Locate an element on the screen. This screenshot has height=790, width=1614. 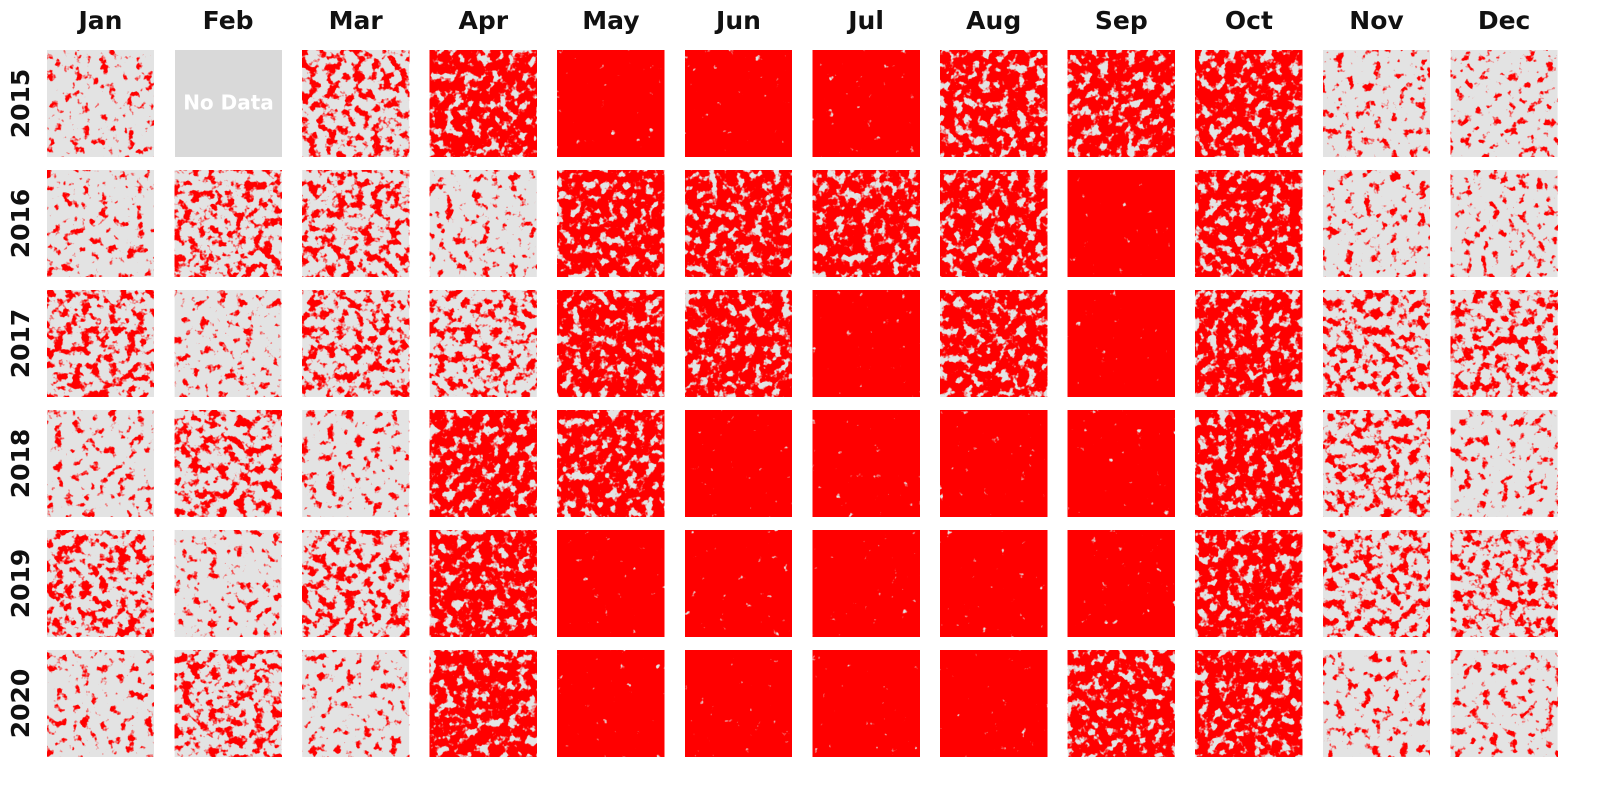
no-data-label: No Data is located at coordinates (228, 103).